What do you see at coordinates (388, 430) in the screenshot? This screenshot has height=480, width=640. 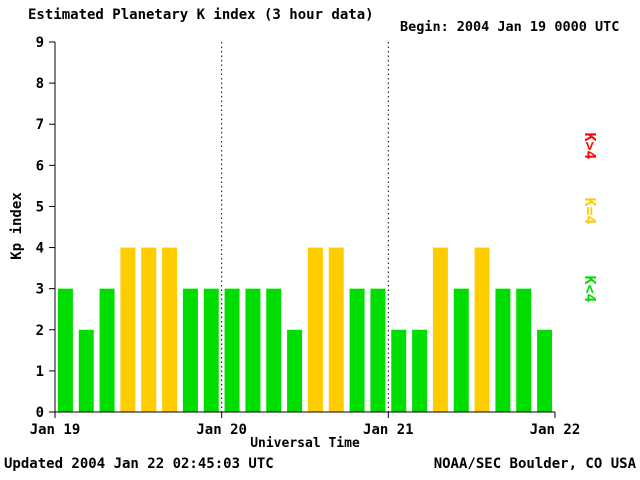 I see `x-tick-label: Jan 21` at bounding box center [388, 430].